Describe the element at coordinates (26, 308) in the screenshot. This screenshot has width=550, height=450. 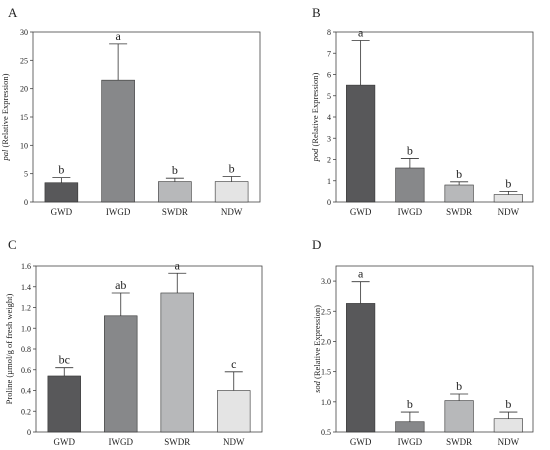
I see `y-tick-label: 1.2` at that location.